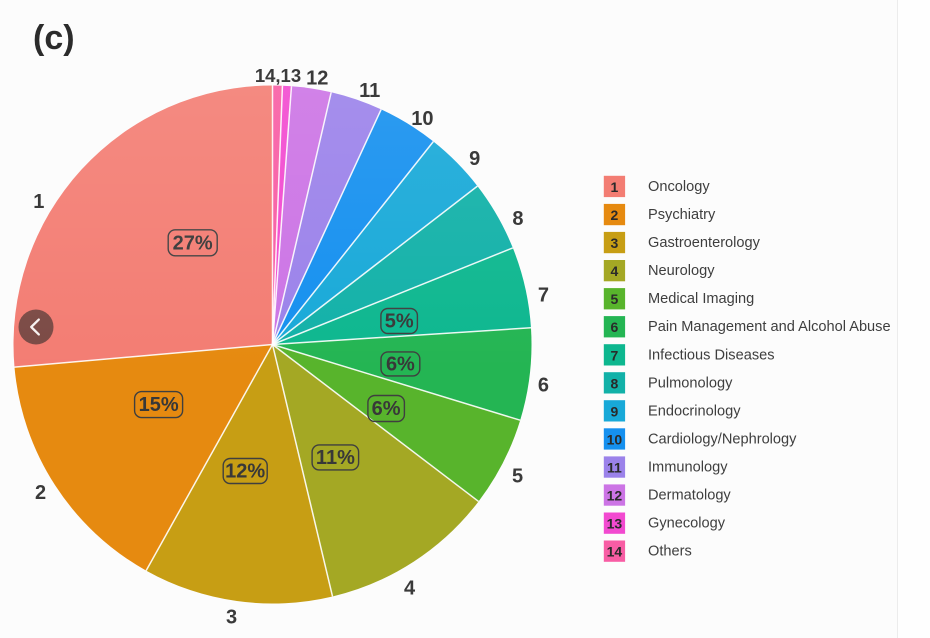 The image size is (930, 638). I want to click on svg-text: Dermatology, so click(689, 496).